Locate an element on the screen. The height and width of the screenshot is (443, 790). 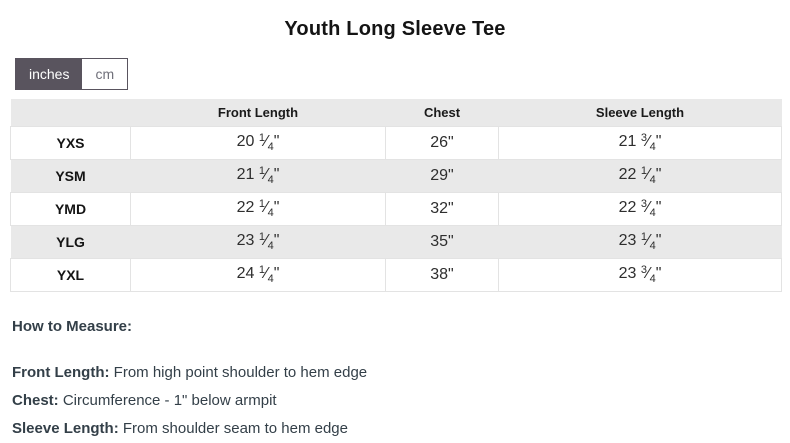
table-row: YMD 22 1⁄4" 32" 22 3⁄4" is located at coordinates (396, 208).